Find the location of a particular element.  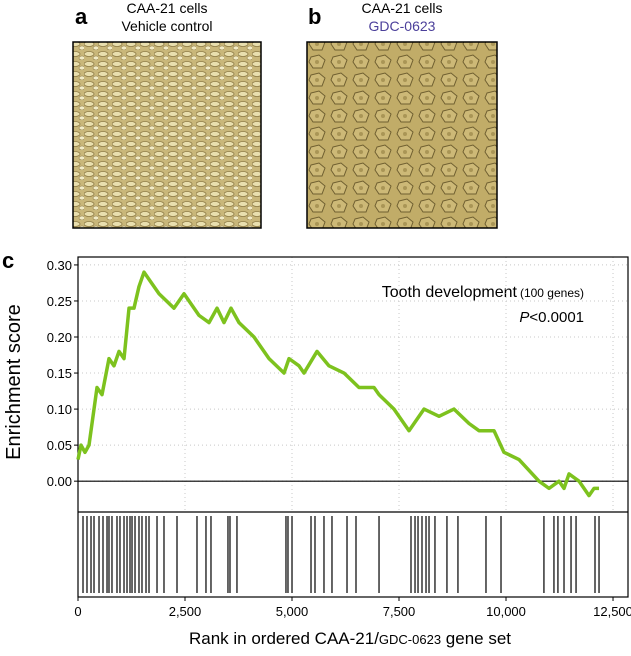

p-symbol: P is located at coordinates (524, 317).